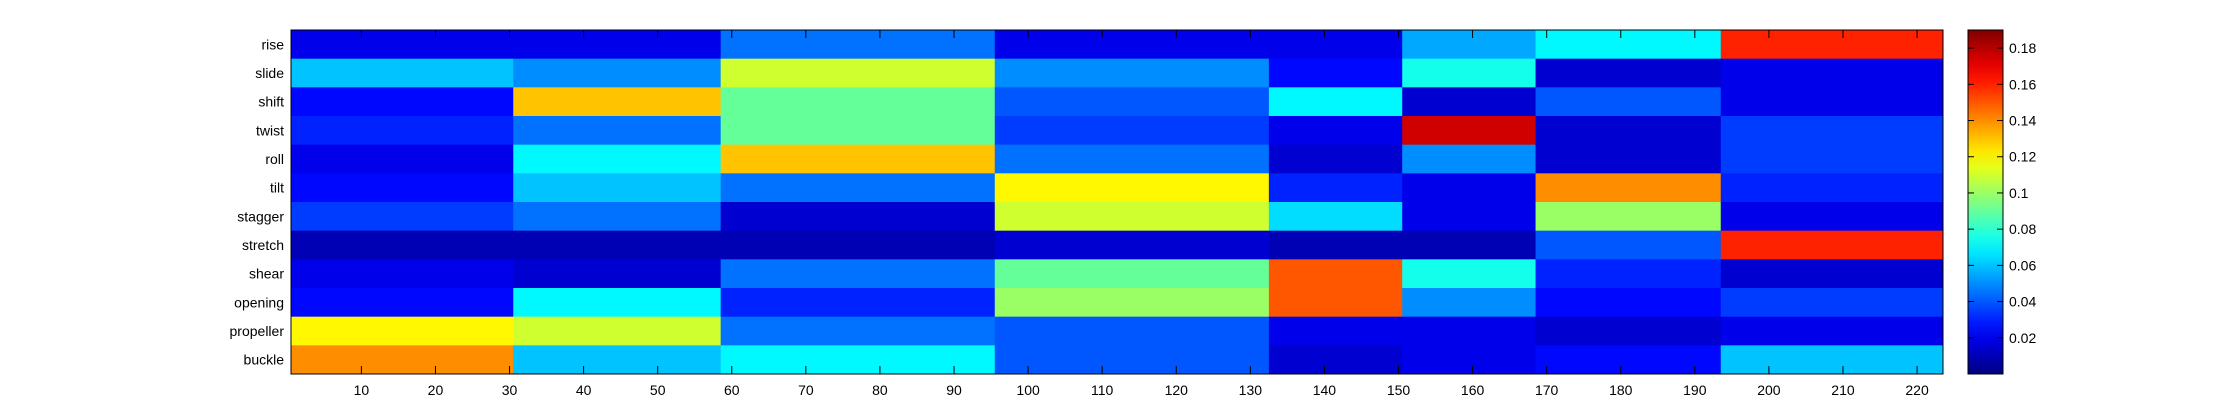 This screenshot has height=418, width=2227. What do you see at coordinates (402, 45) in the screenshot?
I see `heatmap-cell-rise-seg1` at bounding box center [402, 45].